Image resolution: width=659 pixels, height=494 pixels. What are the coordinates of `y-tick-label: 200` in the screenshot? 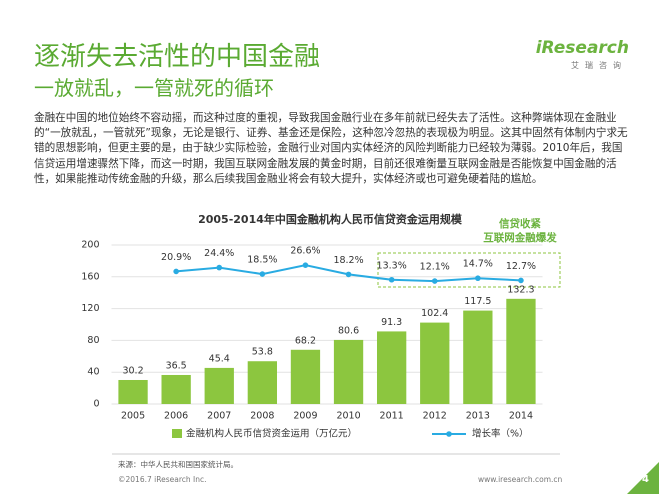 It's located at (90, 245).